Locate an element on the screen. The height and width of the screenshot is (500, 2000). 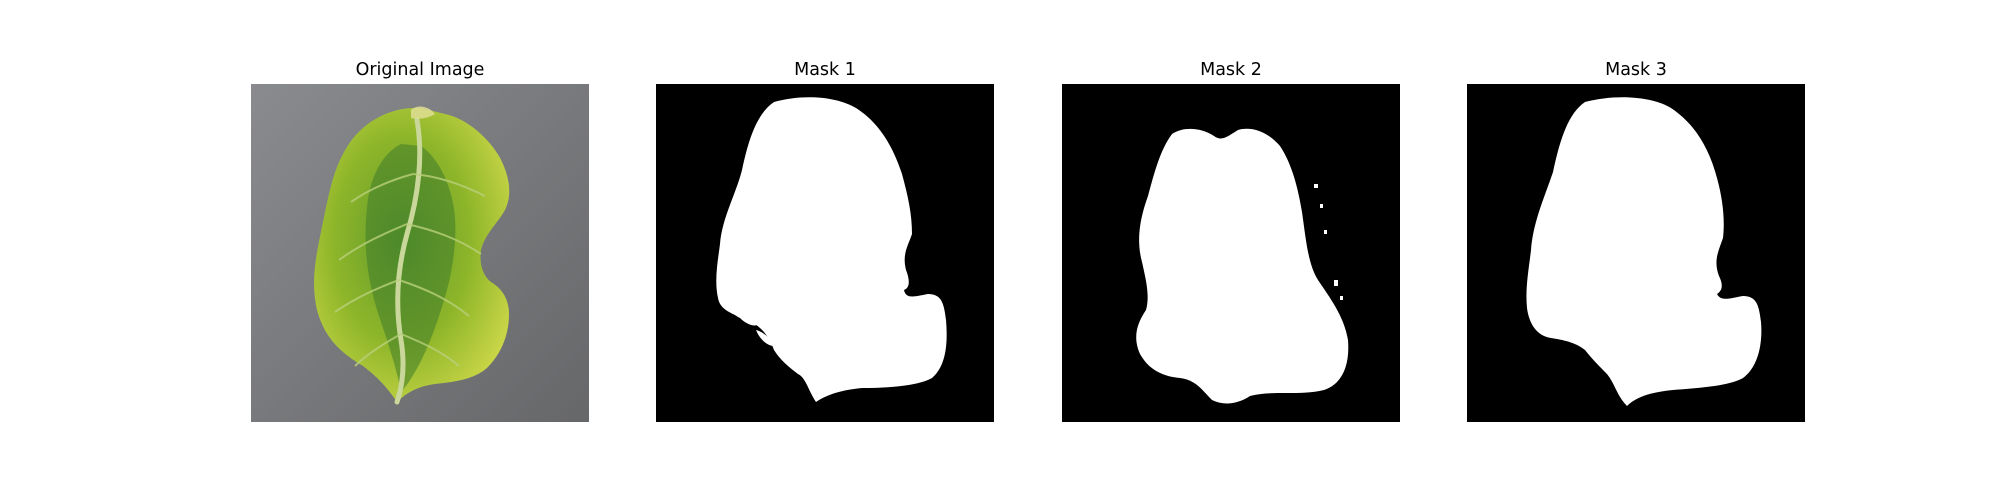
leaf-dark-patch is located at coordinates (410, 268).